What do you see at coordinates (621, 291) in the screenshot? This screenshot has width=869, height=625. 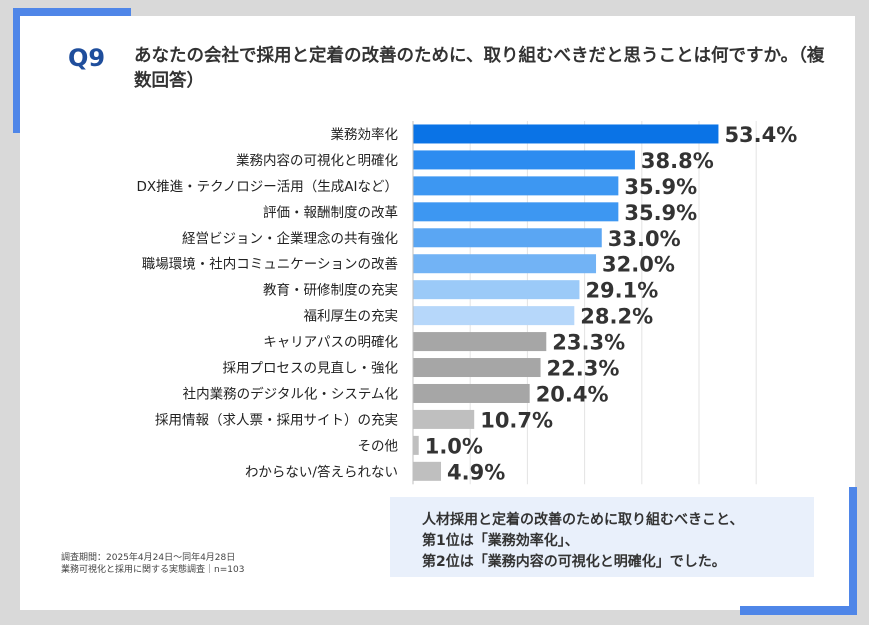 I see `value-label: 29.1%` at bounding box center [621, 291].